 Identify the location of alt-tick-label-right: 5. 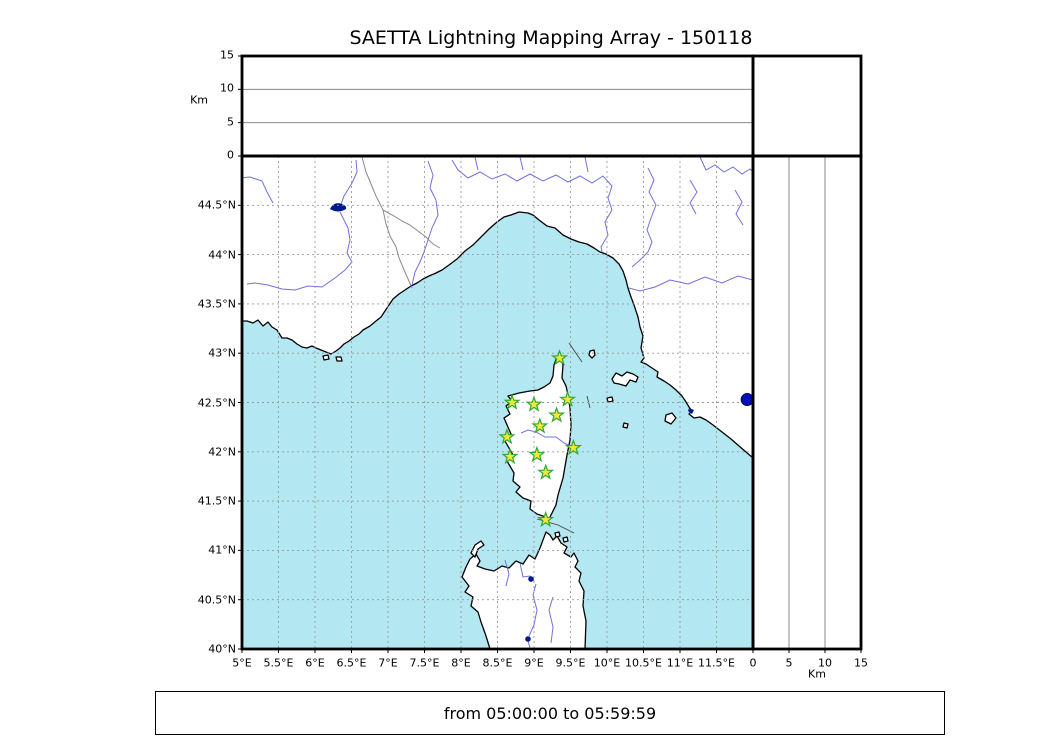
(789, 663).